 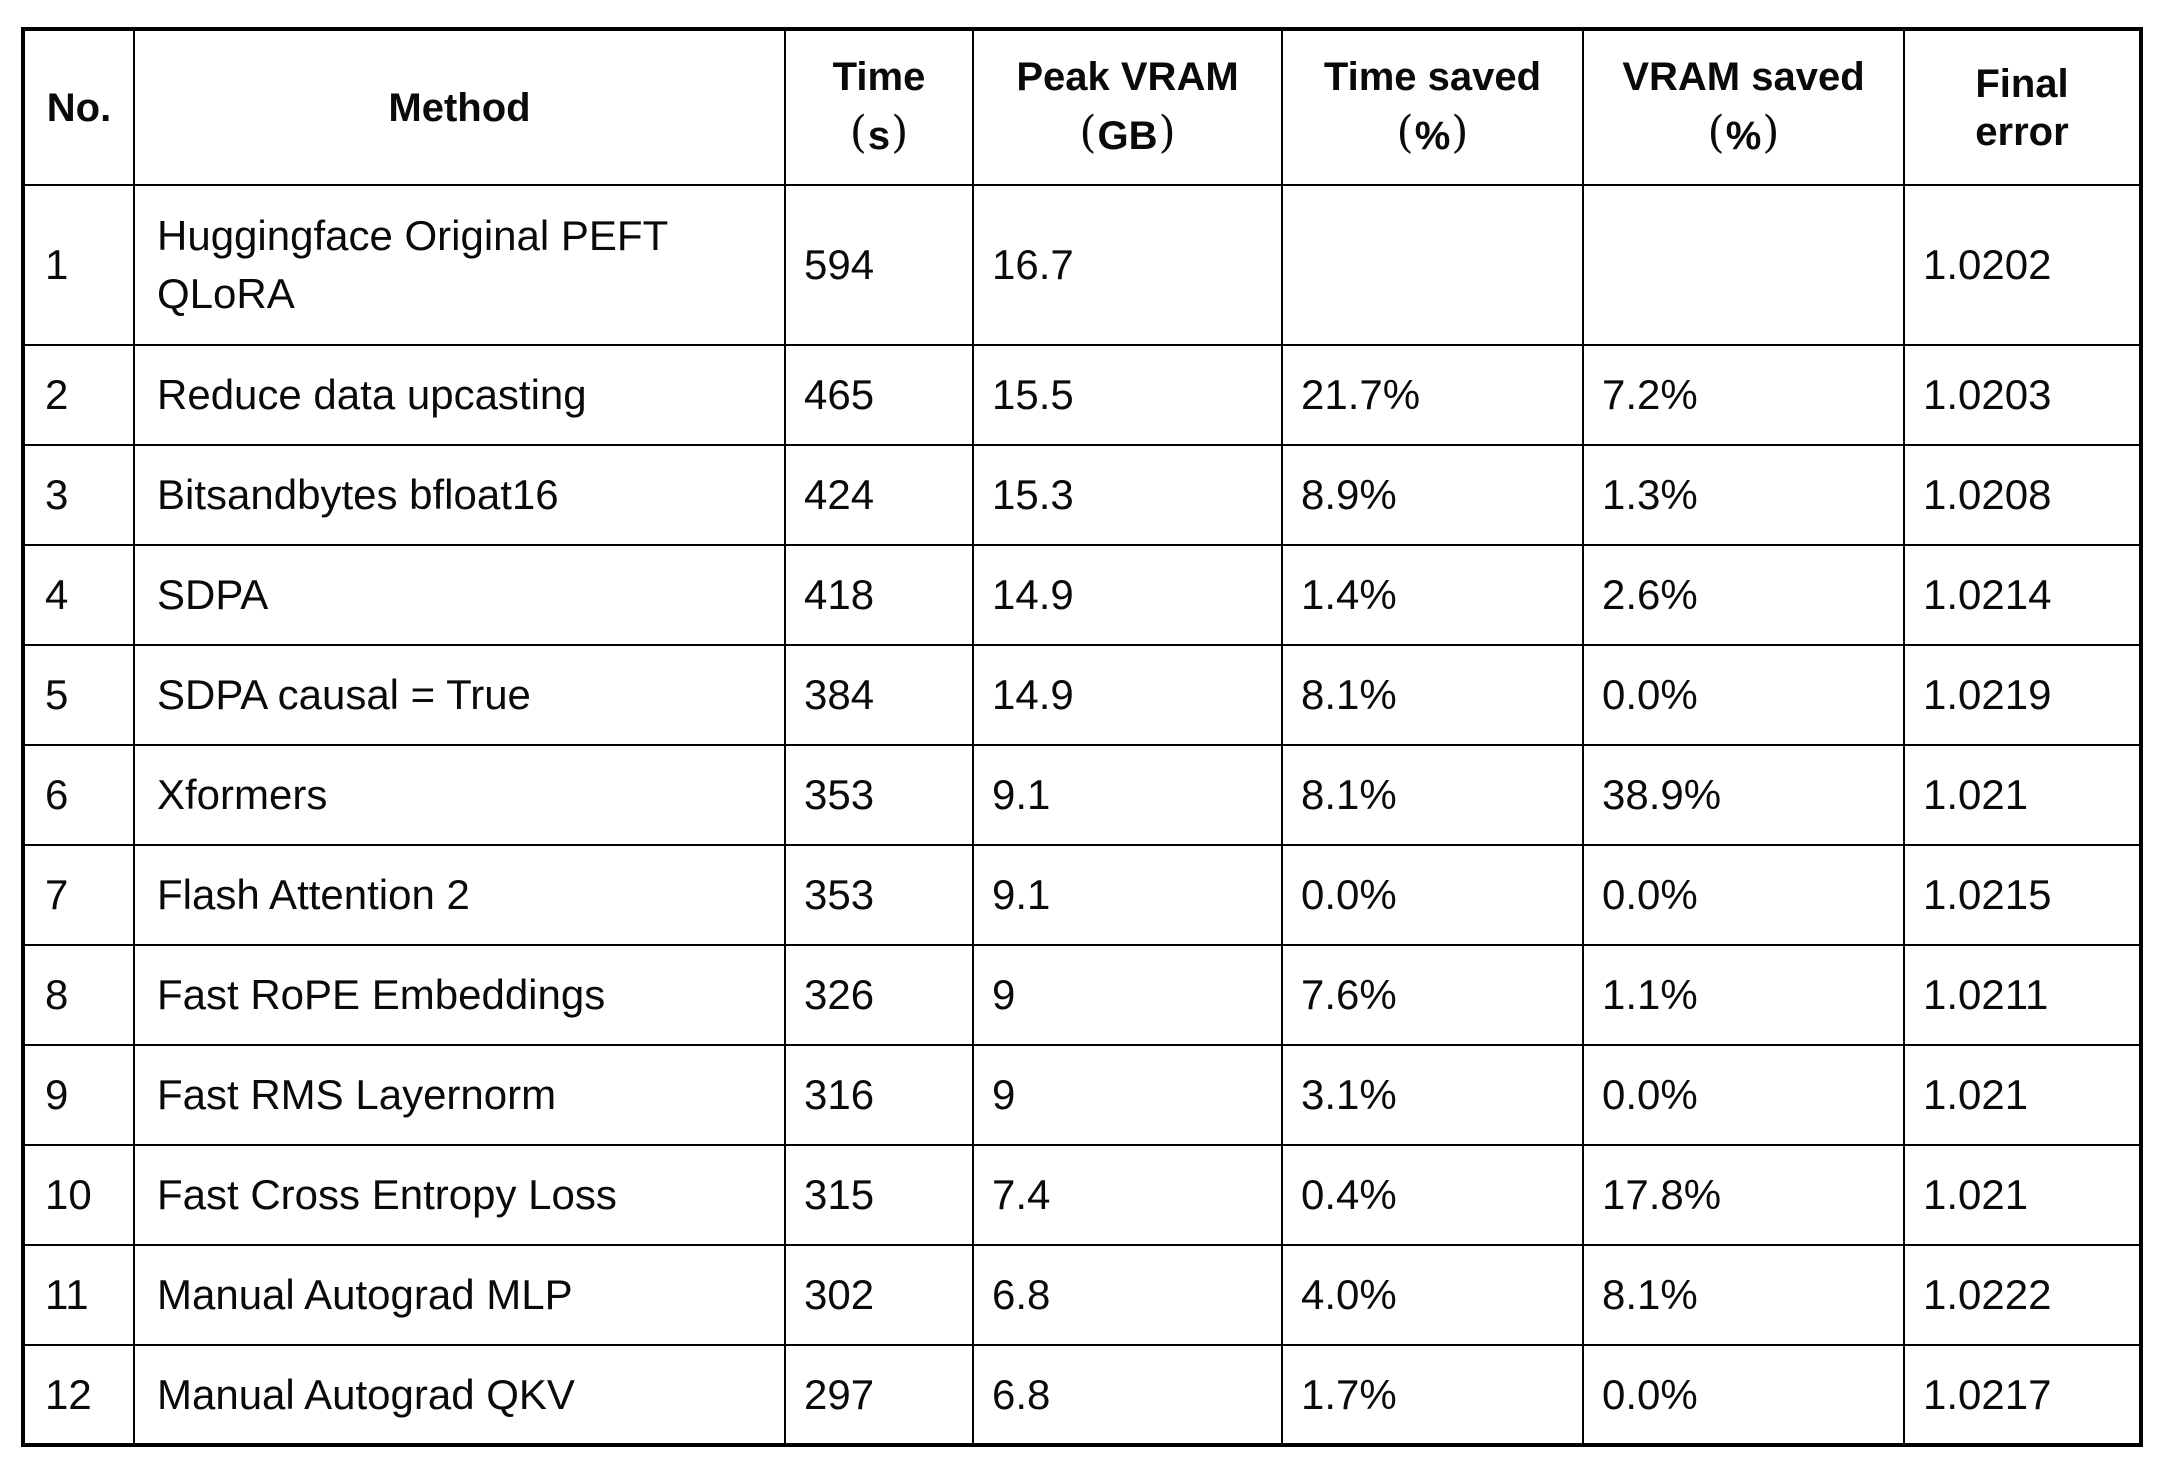 What do you see at coordinates (459, 1095) in the screenshot?
I see `method-cell: Fast RMS Layernorm` at bounding box center [459, 1095].